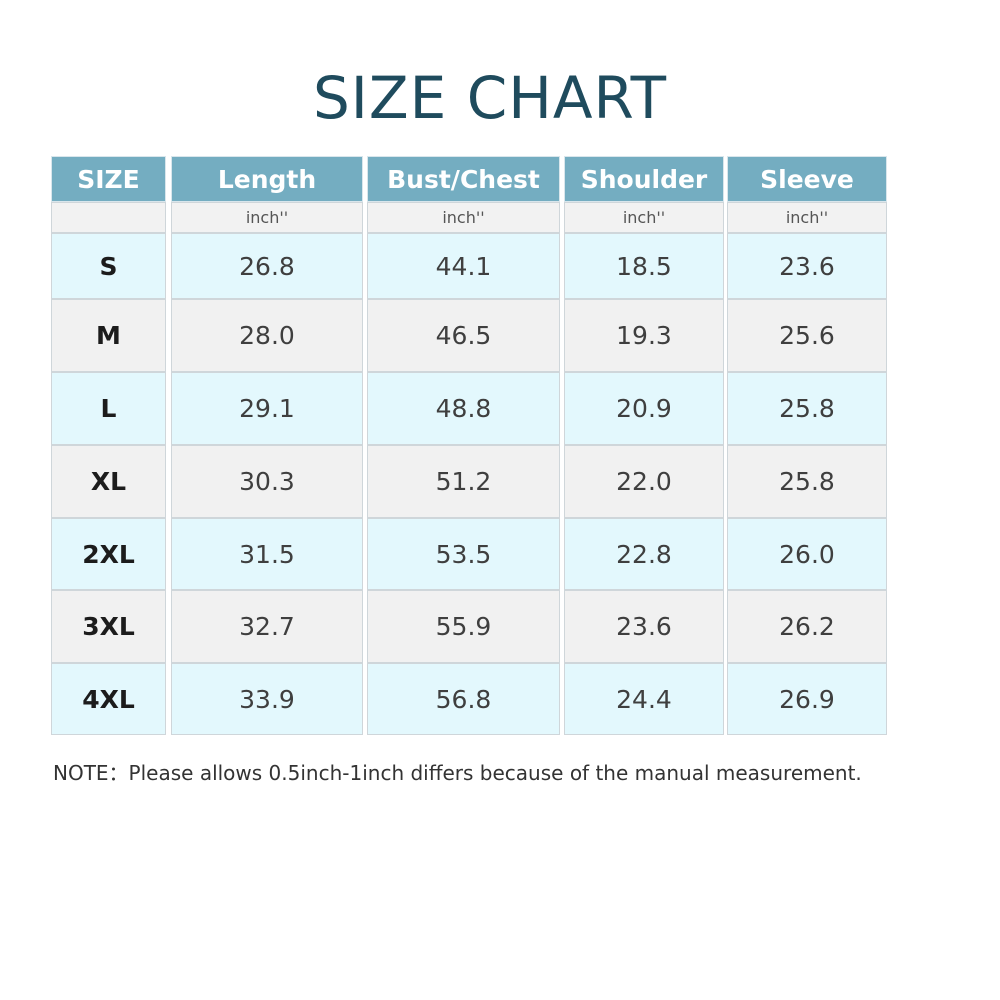  Describe the element at coordinates (807, 335) in the screenshot. I see `sleeve-value: 25.6` at that location.